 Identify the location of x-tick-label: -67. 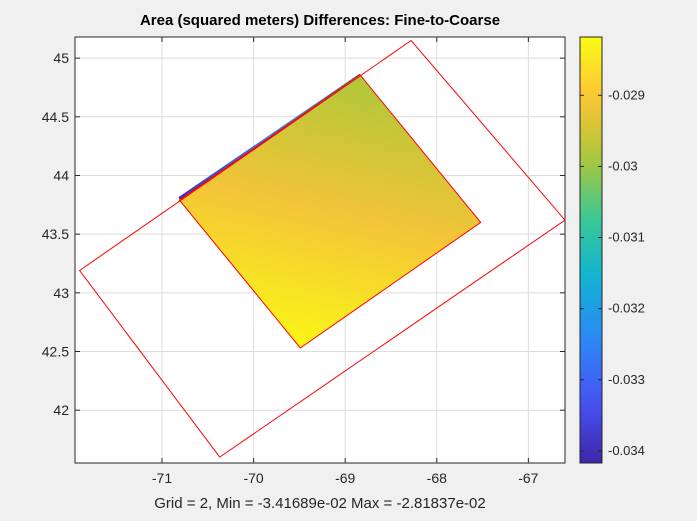
(528, 478).